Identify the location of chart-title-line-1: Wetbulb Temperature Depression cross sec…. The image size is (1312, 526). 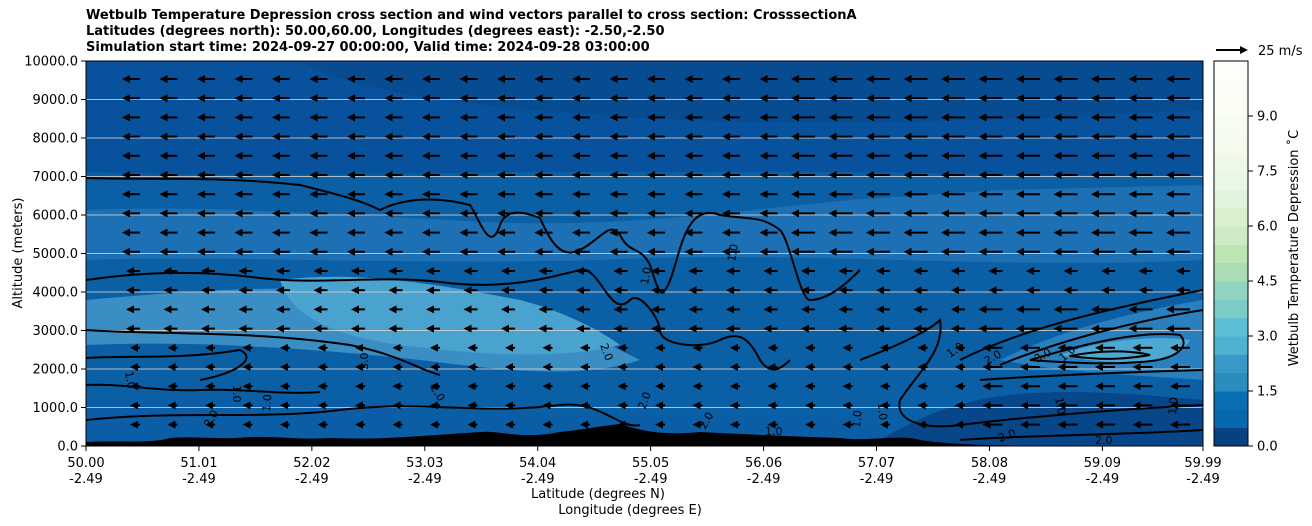
(471, 15).